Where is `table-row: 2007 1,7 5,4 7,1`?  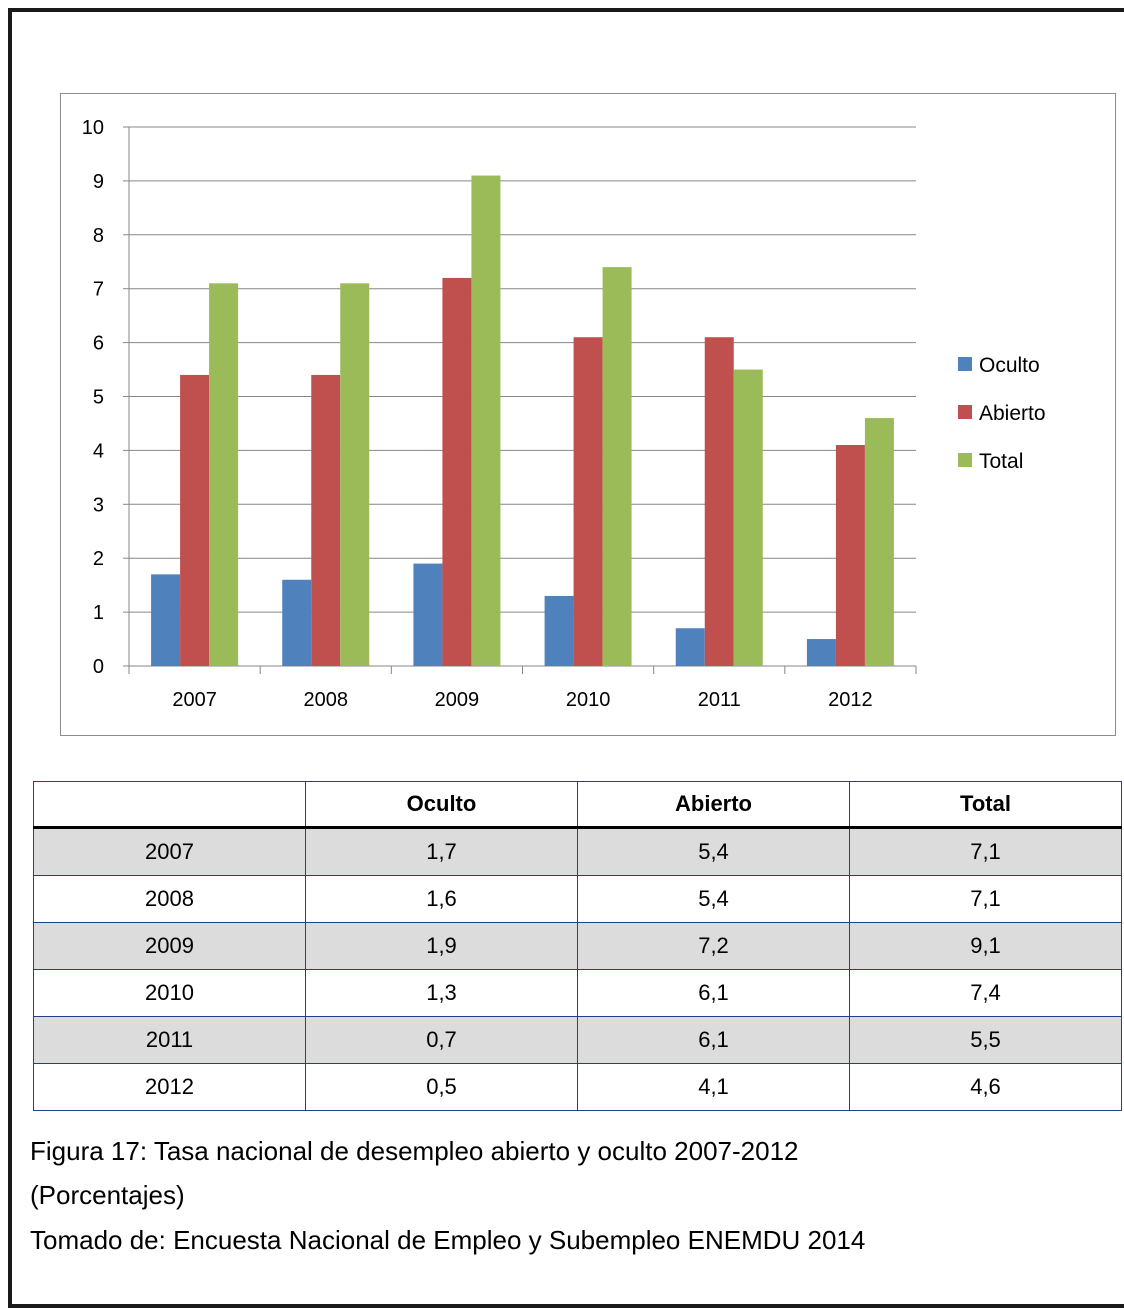 table-row: 2007 1,7 5,4 7,1 is located at coordinates (577, 851).